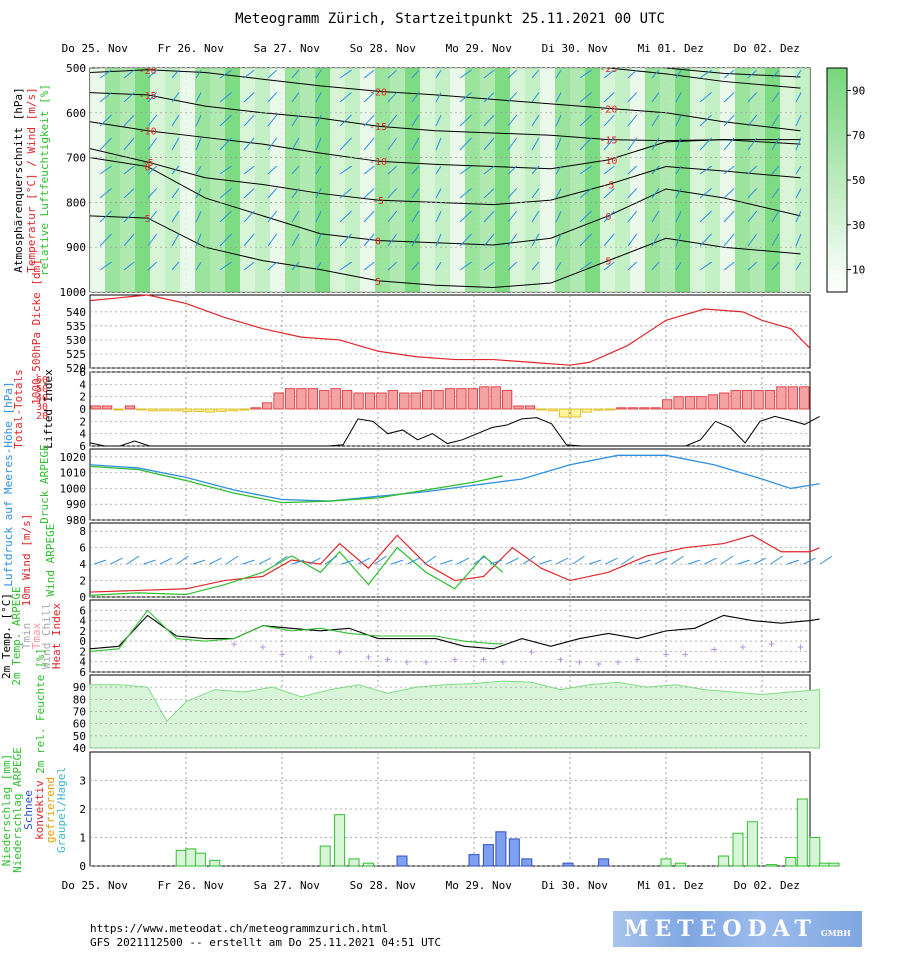 The width and height of the screenshot is (900, 960). What do you see at coordinates (604, 862) in the screenshot?
I see `snow-bar` at bounding box center [604, 862].